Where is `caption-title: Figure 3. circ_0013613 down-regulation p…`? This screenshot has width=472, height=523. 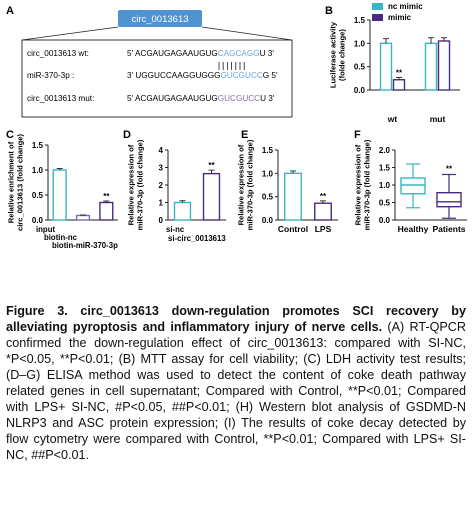 caption-title: Figure 3. circ_0013613 down-regulation p… is located at coordinates (236, 319).